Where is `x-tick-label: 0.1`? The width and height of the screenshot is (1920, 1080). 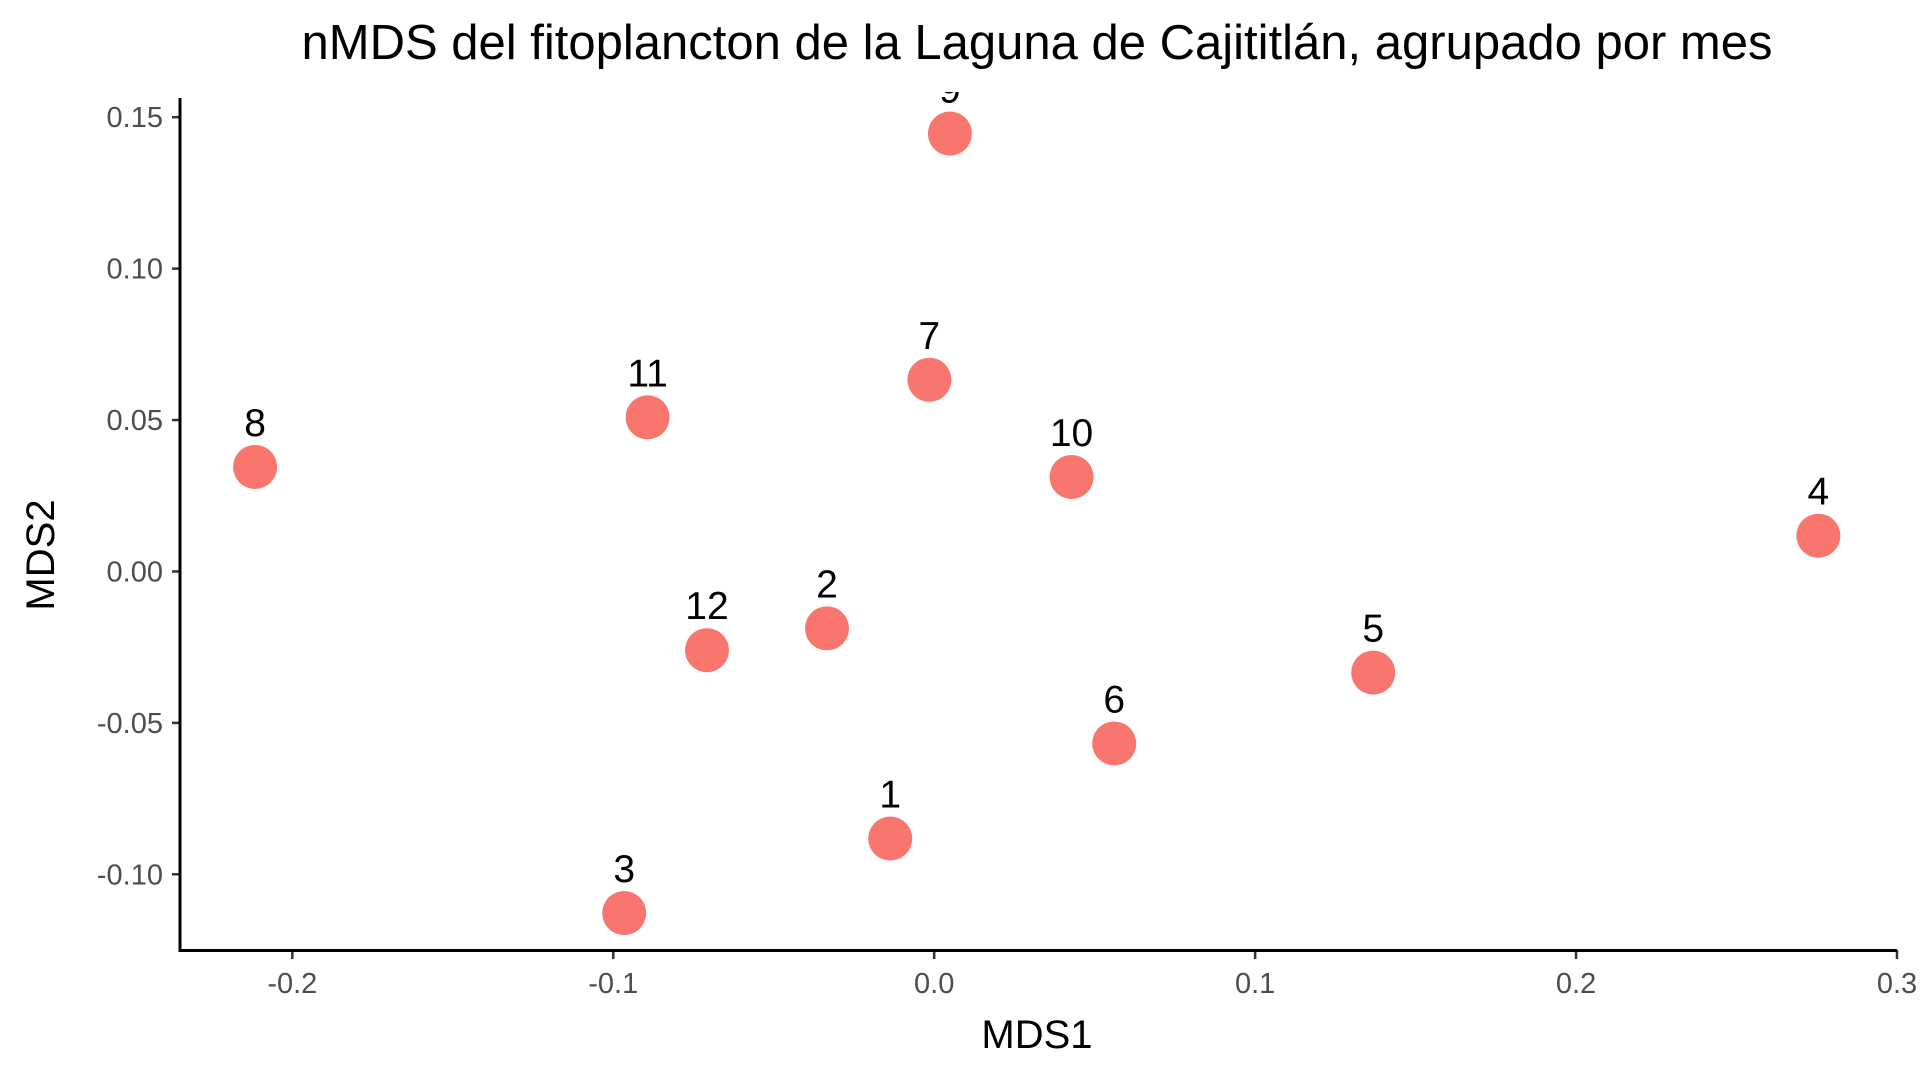
x-tick-label: 0.1 is located at coordinates (1255, 984).